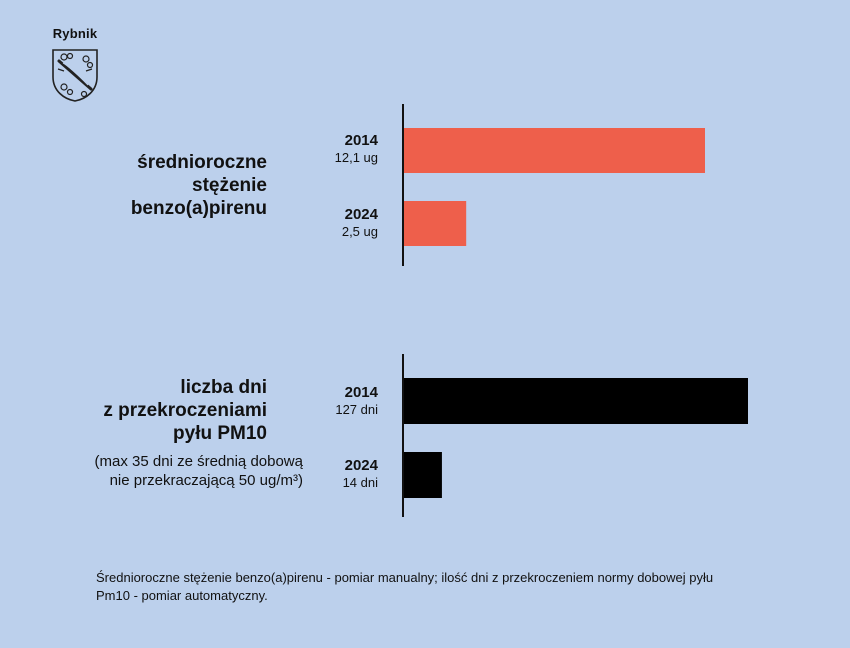  Describe the element at coordinates (223, 387) in the screenshot. I see `chart2-title-line: liczba dni` at that location.